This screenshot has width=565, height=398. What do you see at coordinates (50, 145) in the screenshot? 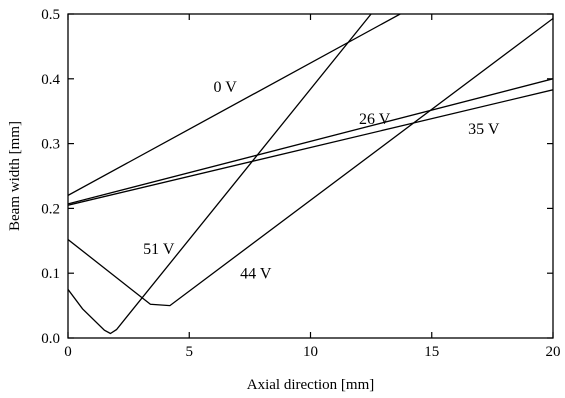
I see `y-tick-label: 0.3` at bounding box center [50, 145].